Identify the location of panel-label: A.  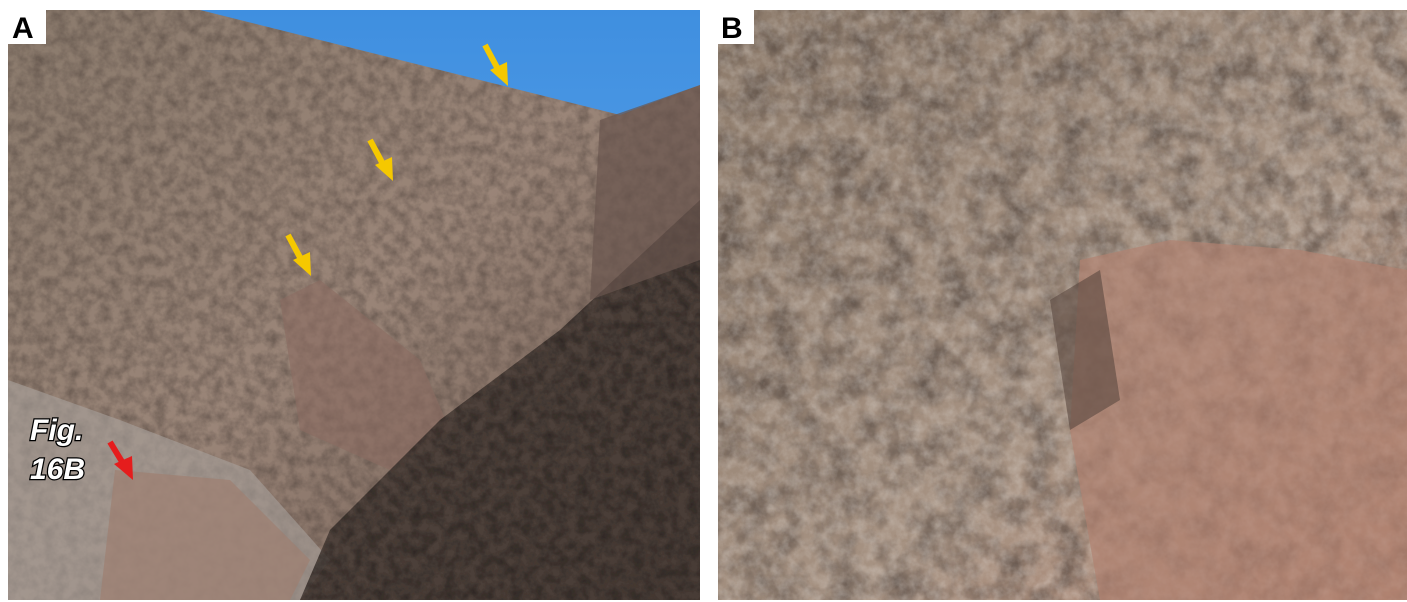
(23, 28).